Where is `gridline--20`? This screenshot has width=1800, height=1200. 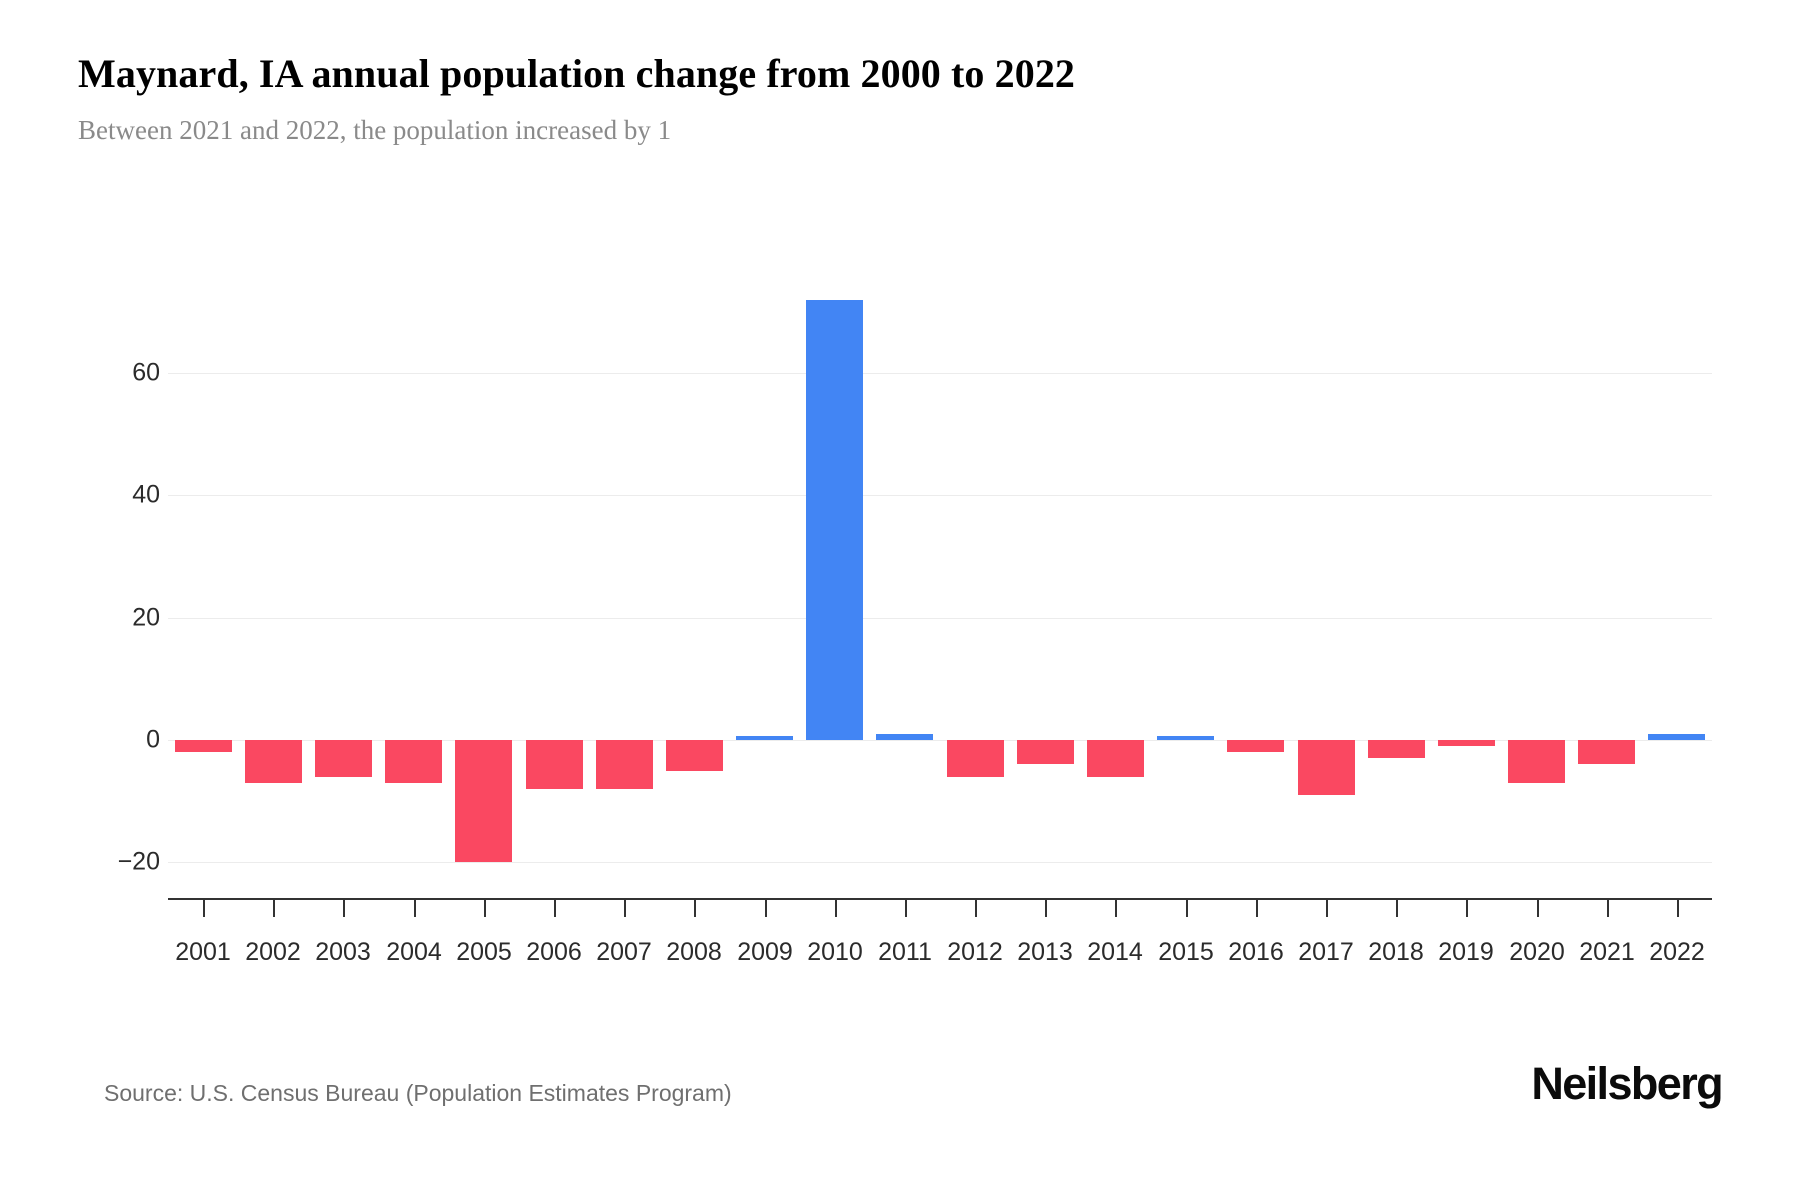
gridline--20 is located at coordinates (940, 862).